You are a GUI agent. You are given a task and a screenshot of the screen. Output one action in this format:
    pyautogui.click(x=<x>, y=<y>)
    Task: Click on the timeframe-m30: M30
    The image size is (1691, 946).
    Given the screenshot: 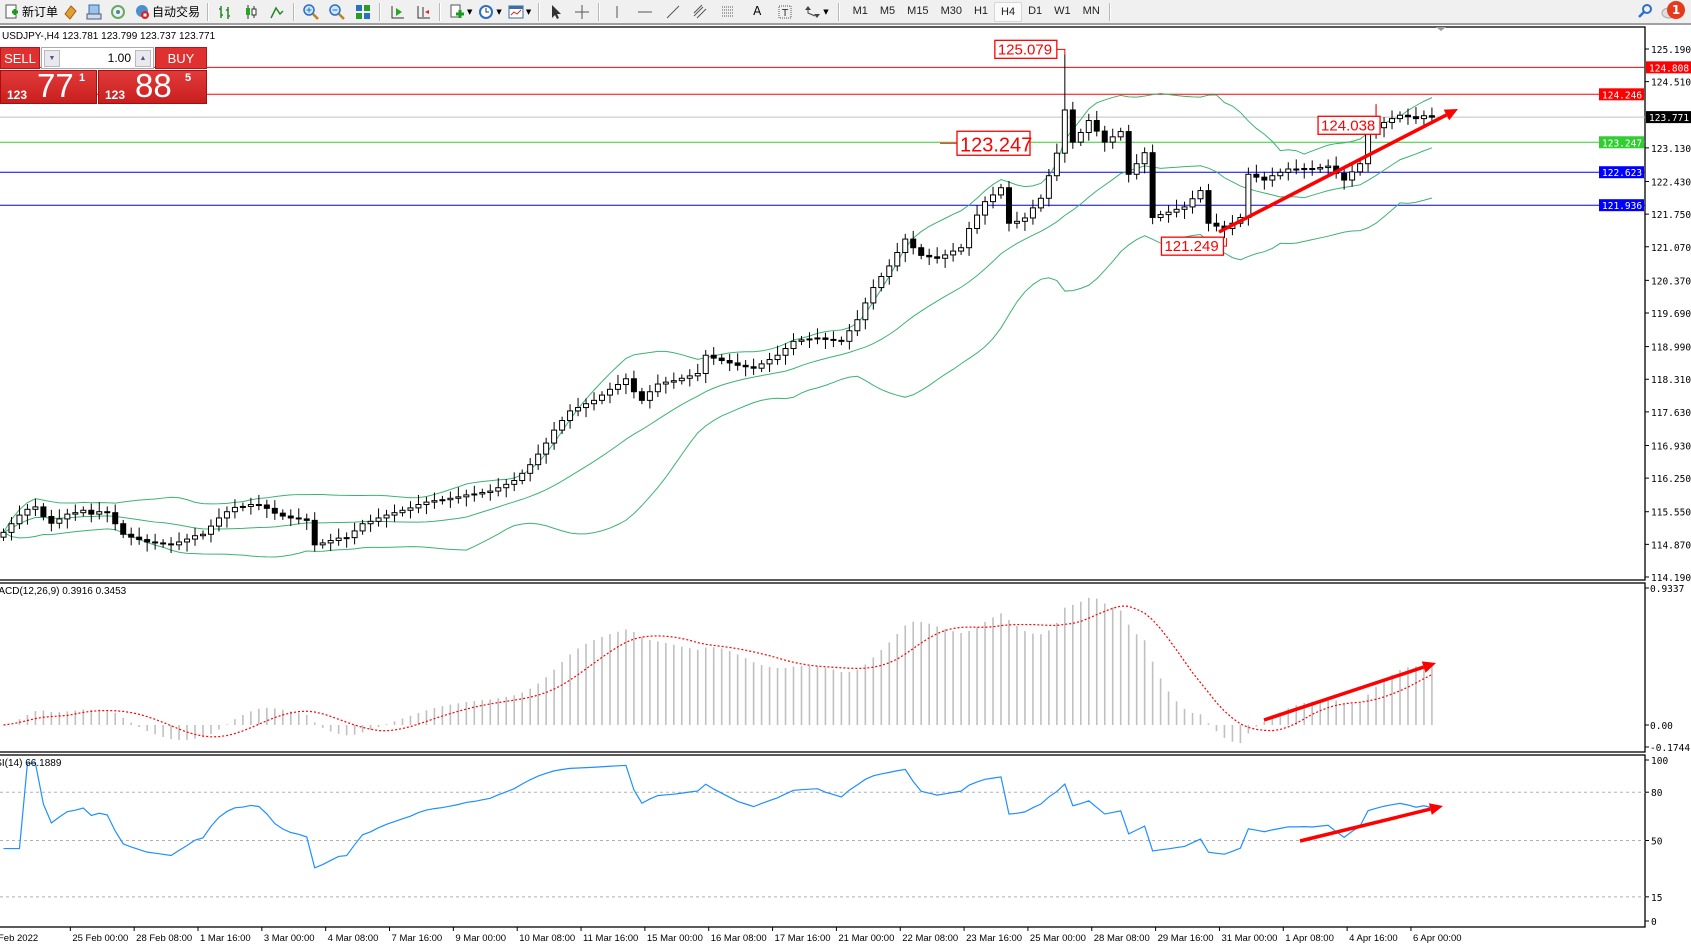 What is the action you would take?
    pyautogui.click(x=951, y=10)
    